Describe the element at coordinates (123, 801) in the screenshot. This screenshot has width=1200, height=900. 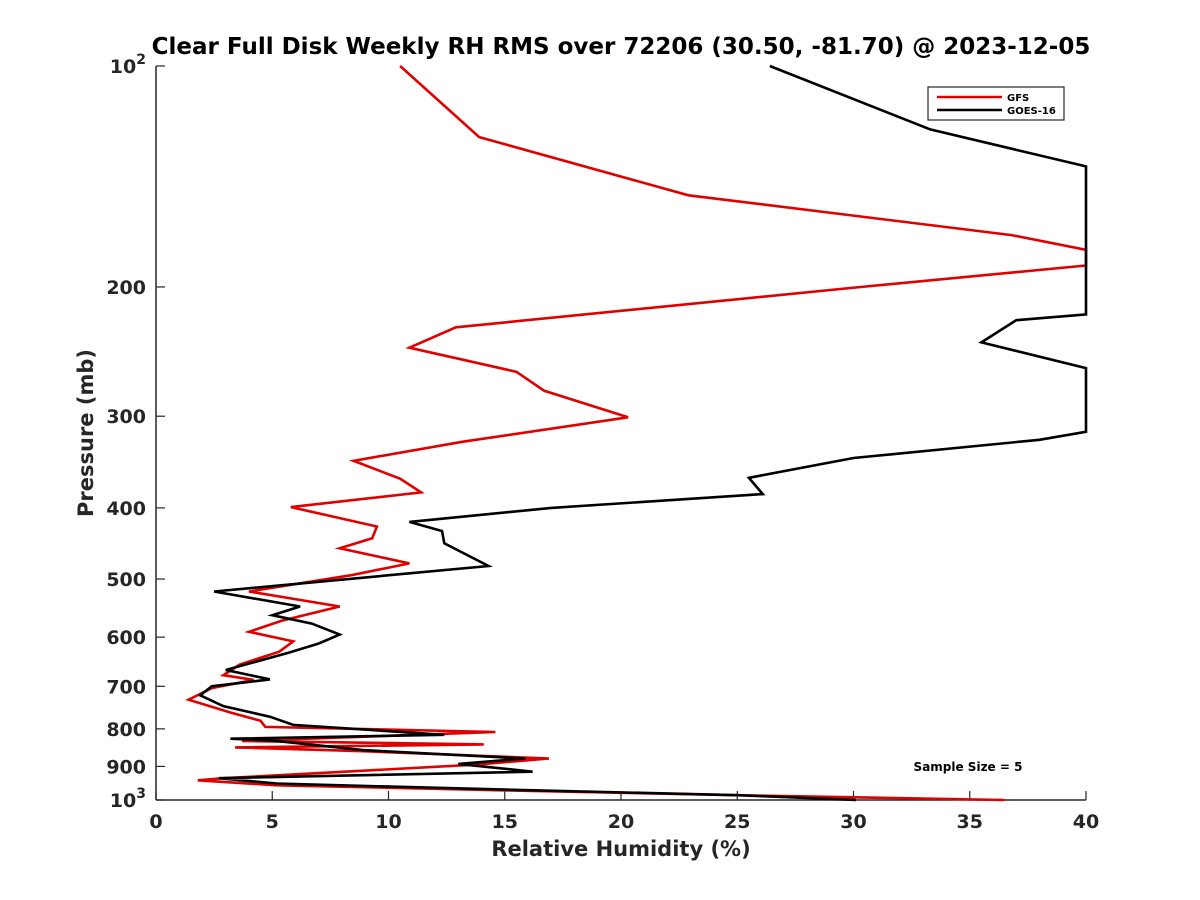
I see `y-tick-base-9: 10` at that location.